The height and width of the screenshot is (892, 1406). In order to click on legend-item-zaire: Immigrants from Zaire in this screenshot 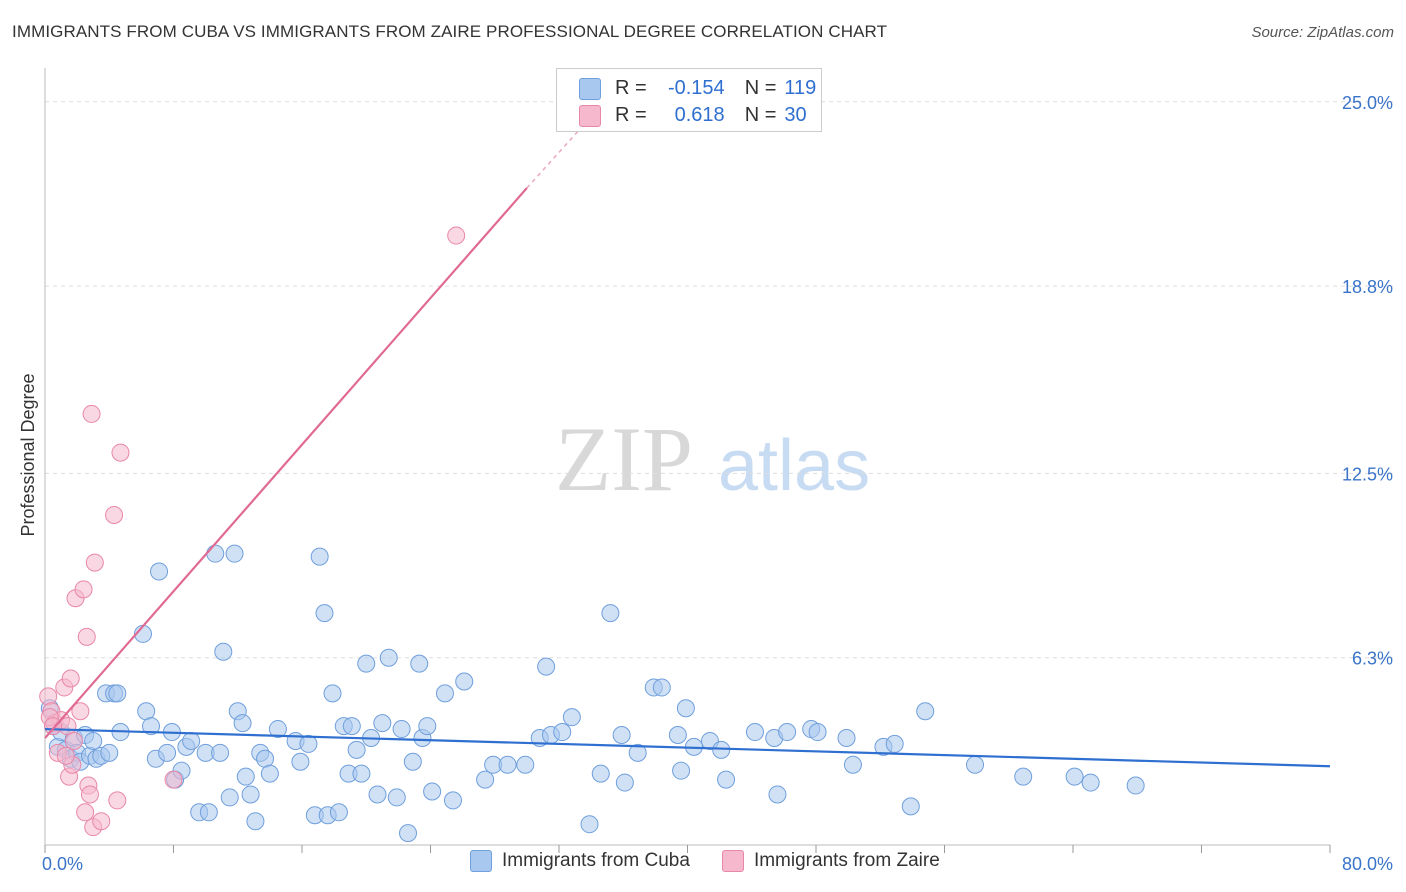, I will do `click(830, 861)`.